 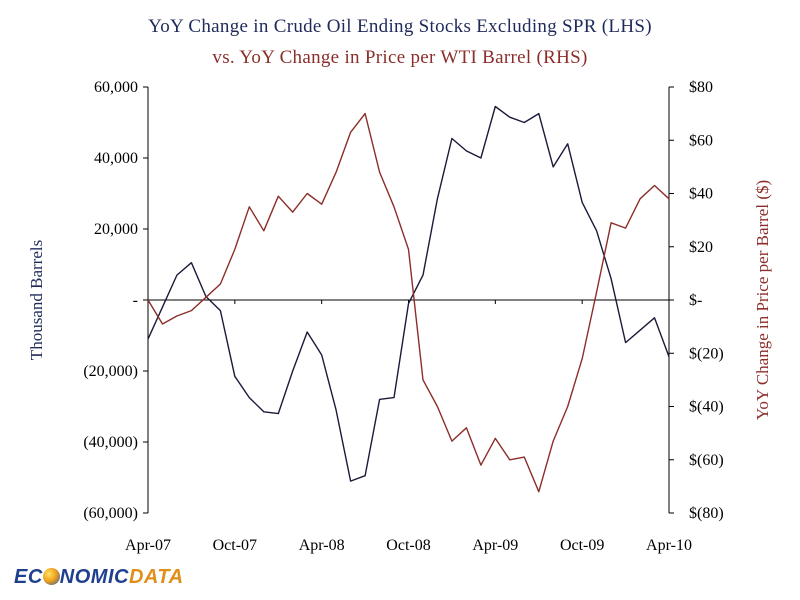 I want to click on right-y-tick-label: $40, so click(x=701, y=194).